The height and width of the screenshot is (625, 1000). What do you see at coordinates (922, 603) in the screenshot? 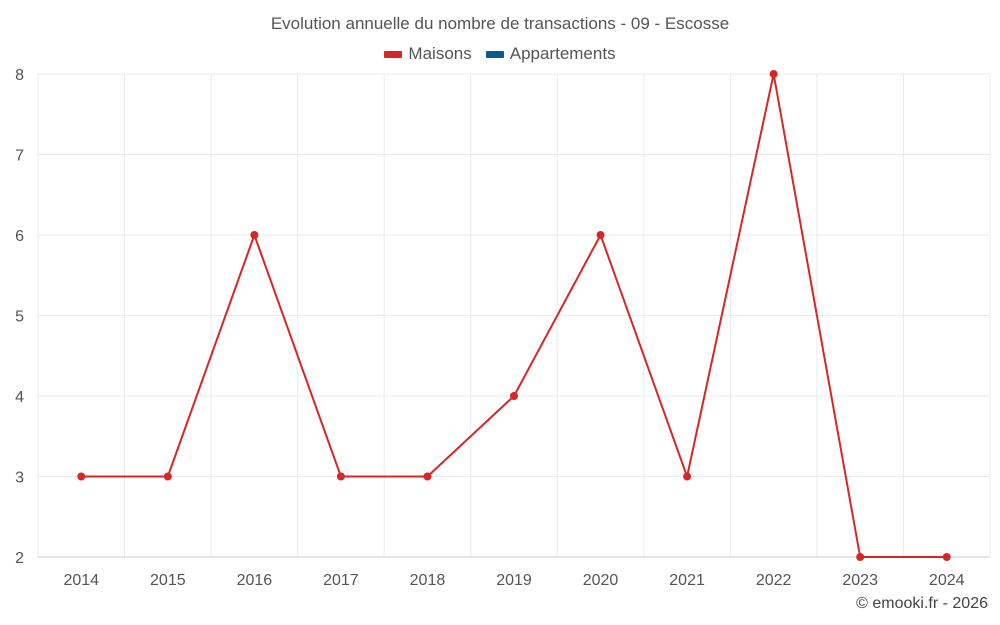
I see `credits: © emooki.fr - 2026` at bounding box center [922, 603].